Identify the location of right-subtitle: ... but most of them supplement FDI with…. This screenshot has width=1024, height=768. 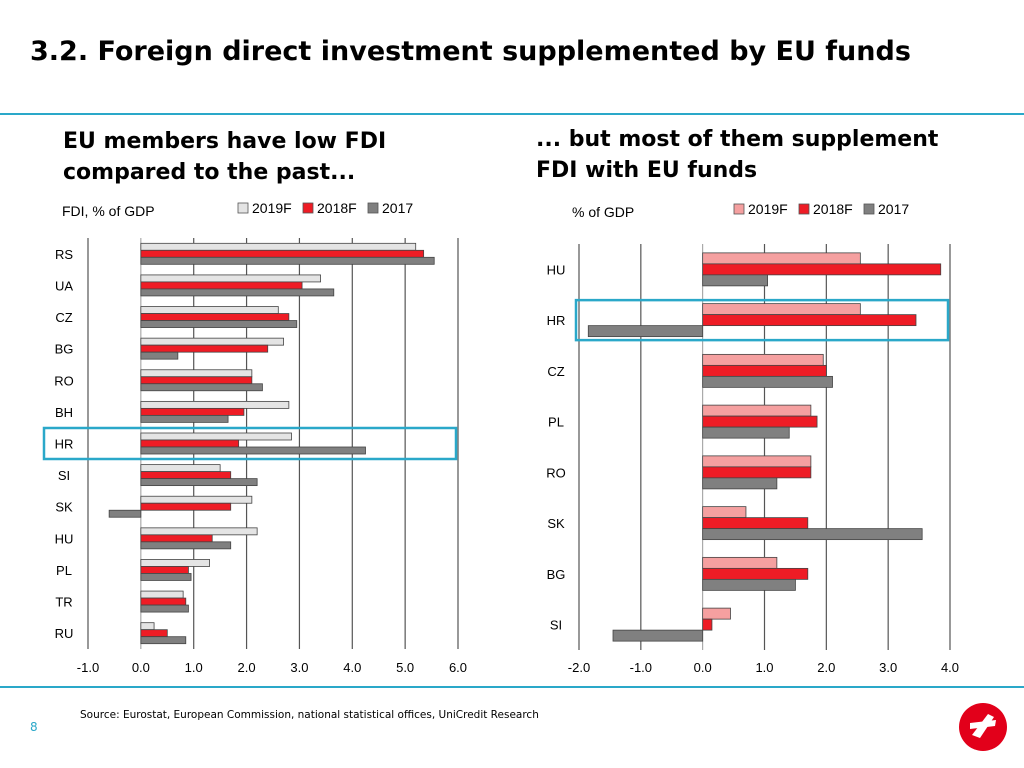
(737, 155).